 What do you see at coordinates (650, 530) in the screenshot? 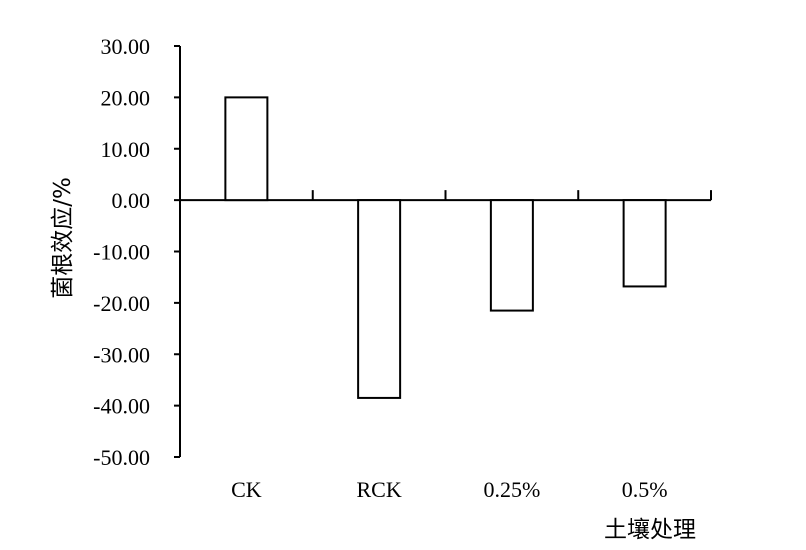
I see `x-axis-title: 土壤处理` at bounding box center [650, 530].